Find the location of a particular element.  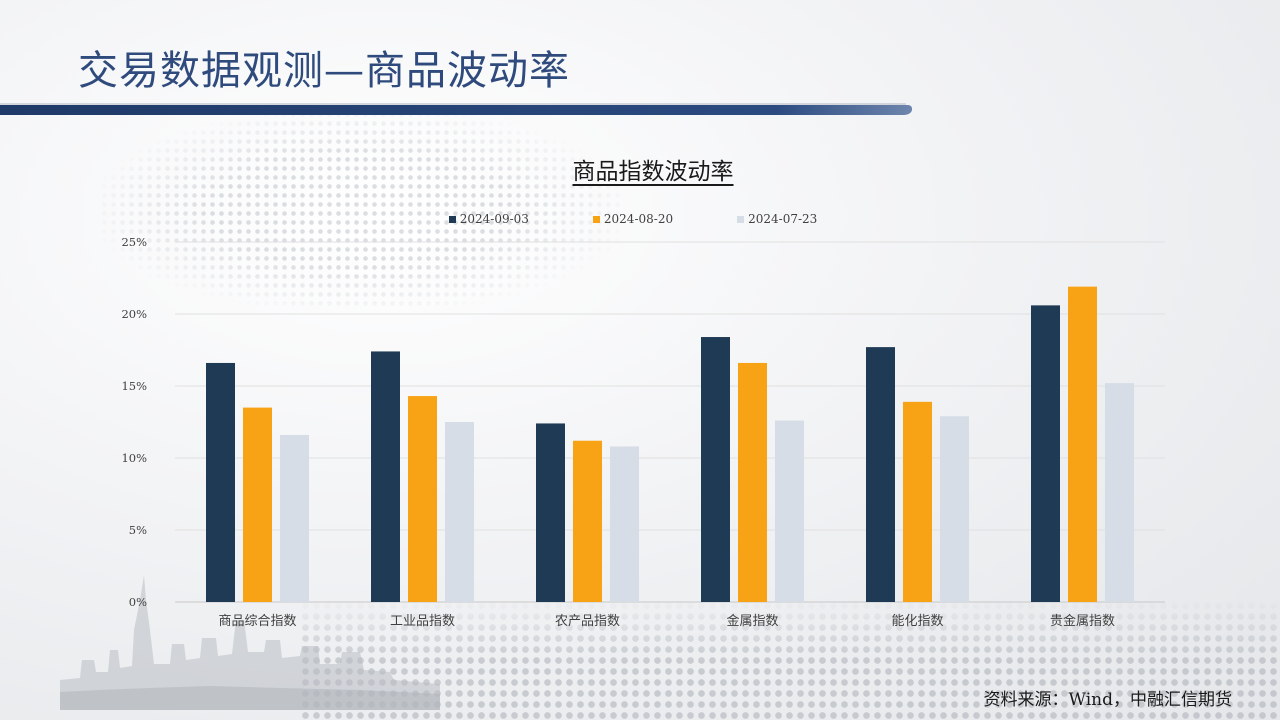

source-note: 资料来源：Wind，中融汇信期货 is located at coordinates (1107, 700).